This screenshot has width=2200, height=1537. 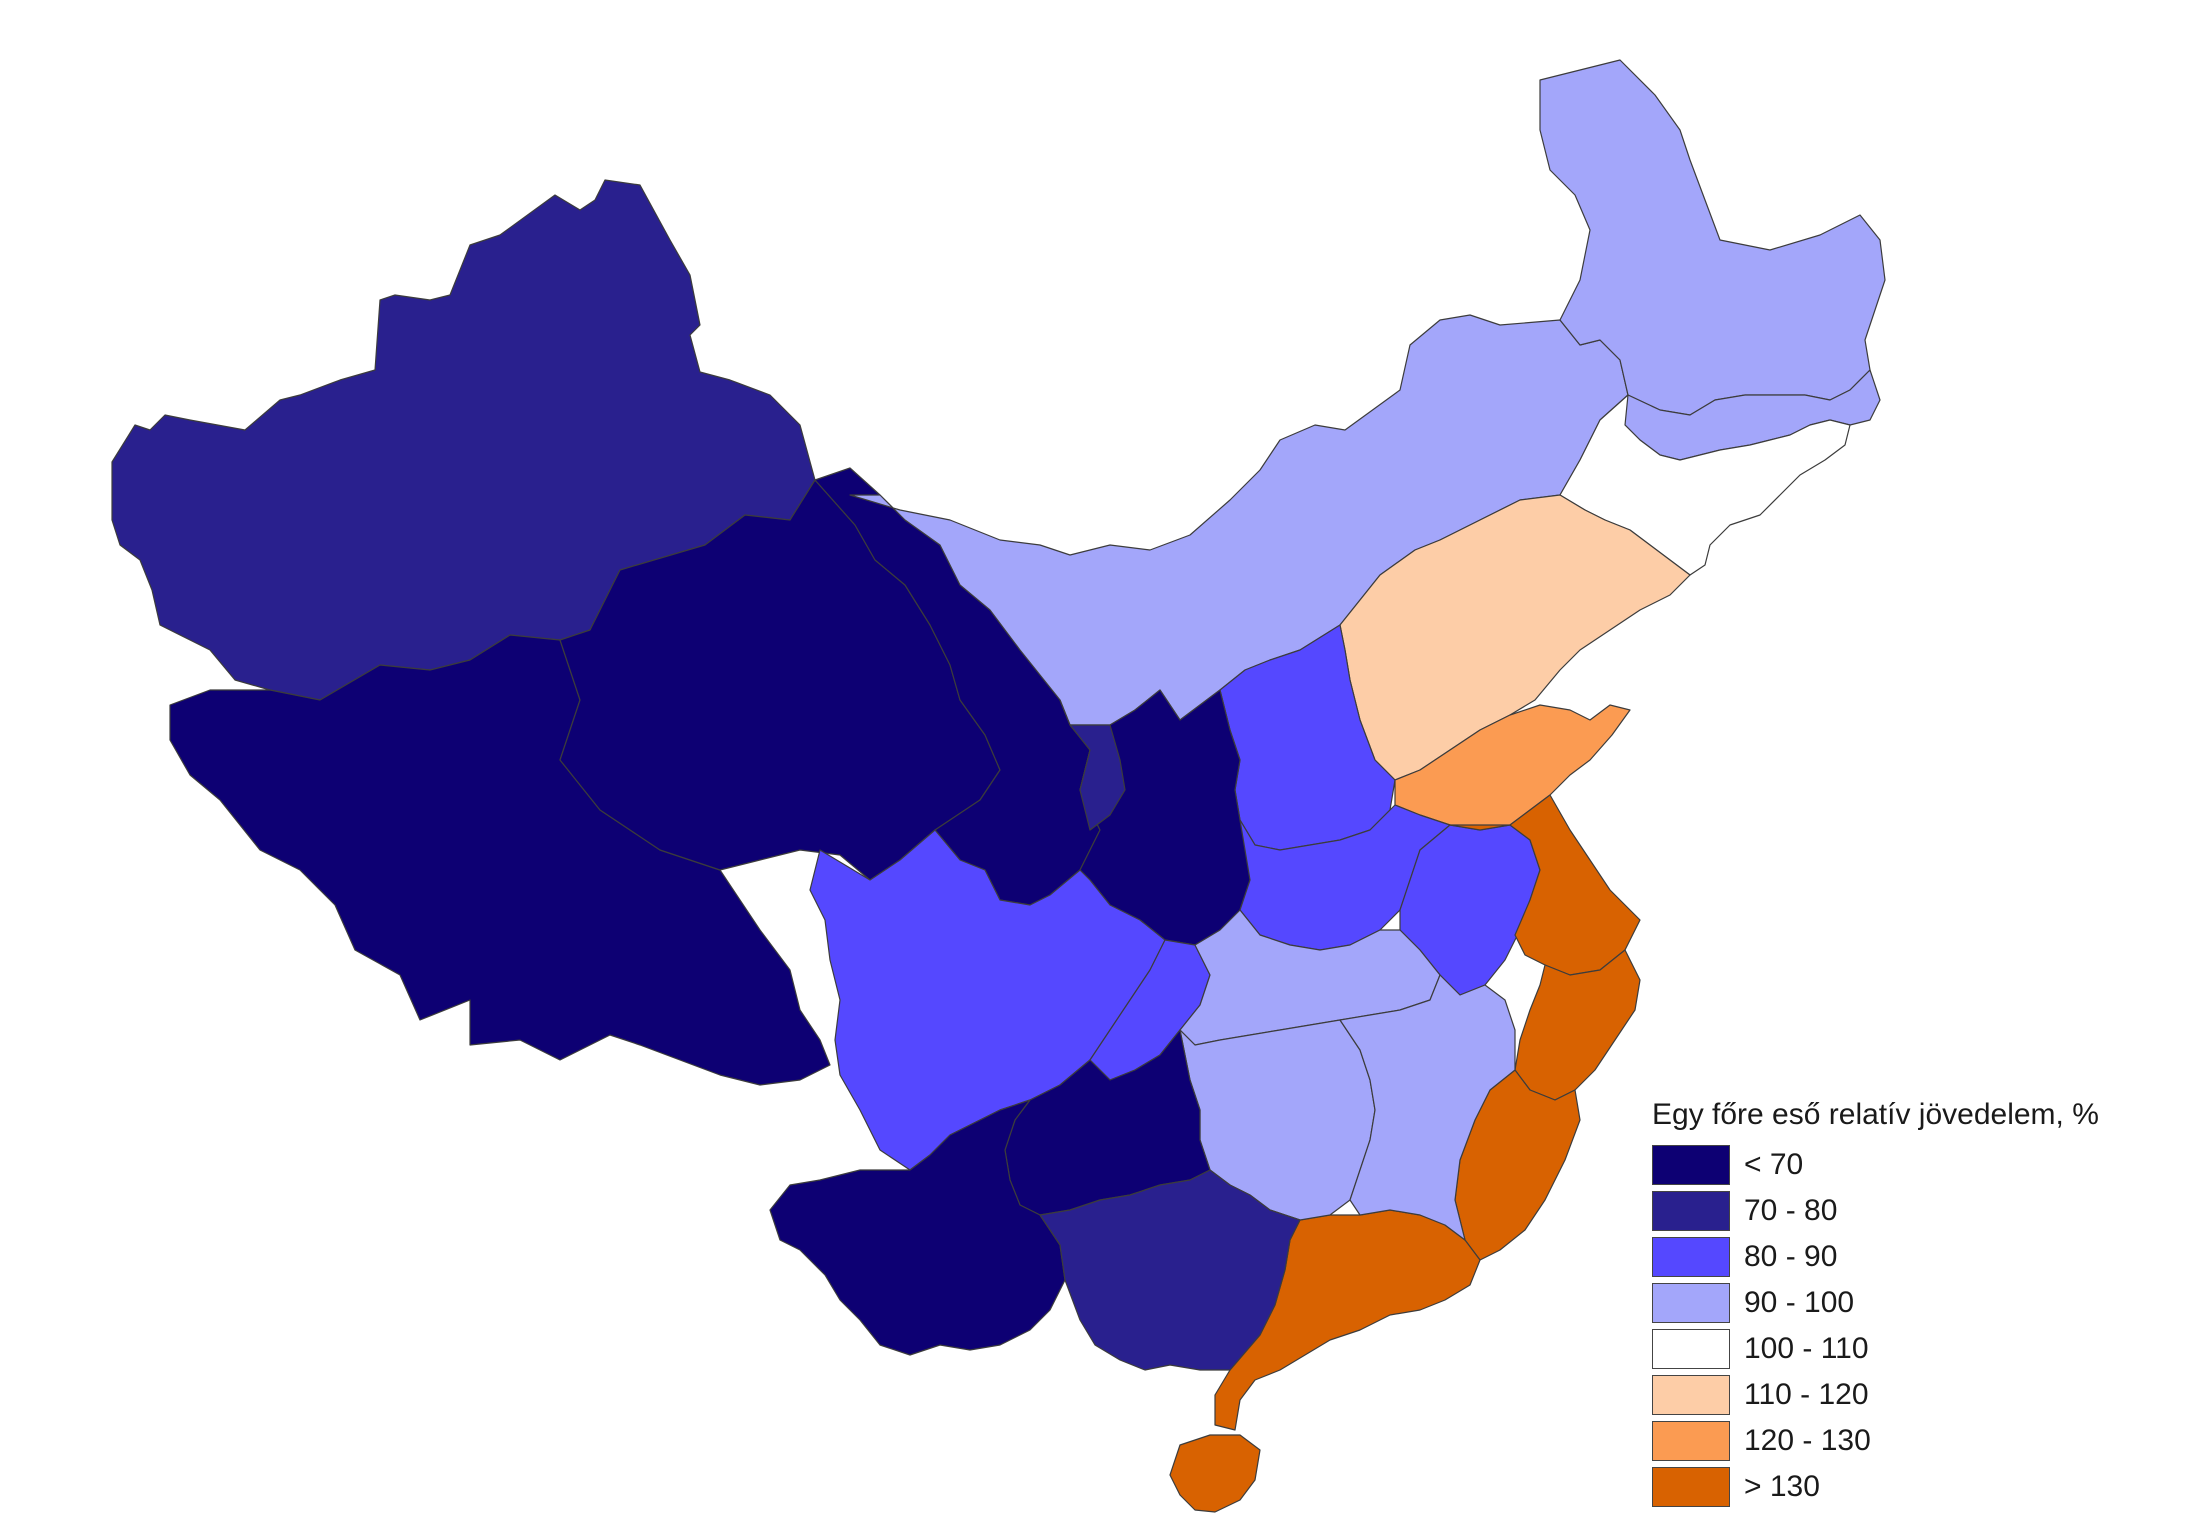 What do you see at coordinates (1774, 1164) in the screenshot?
I see `legend-label: < 70` at bounding box center [1774, 1164].